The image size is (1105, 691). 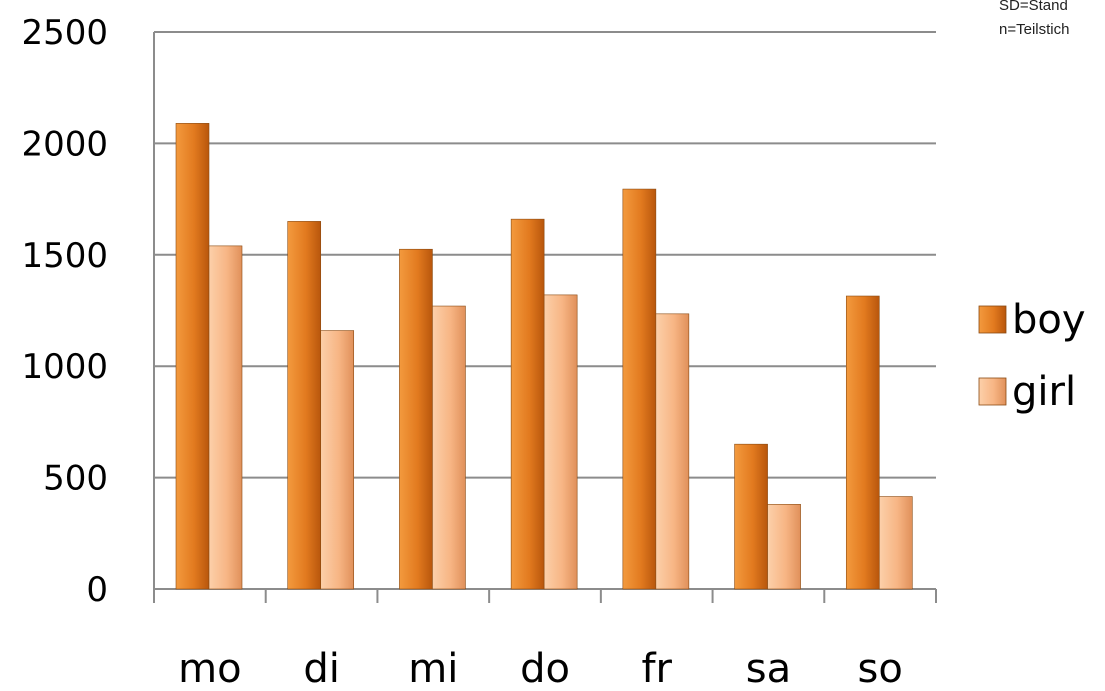 I want to click on bar-girl-so, so click(x=895, y=543).